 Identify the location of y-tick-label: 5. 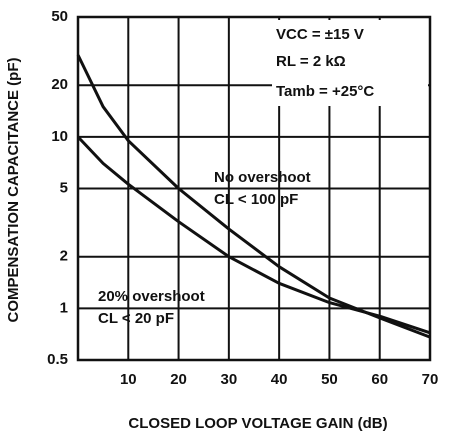
(64, 187).